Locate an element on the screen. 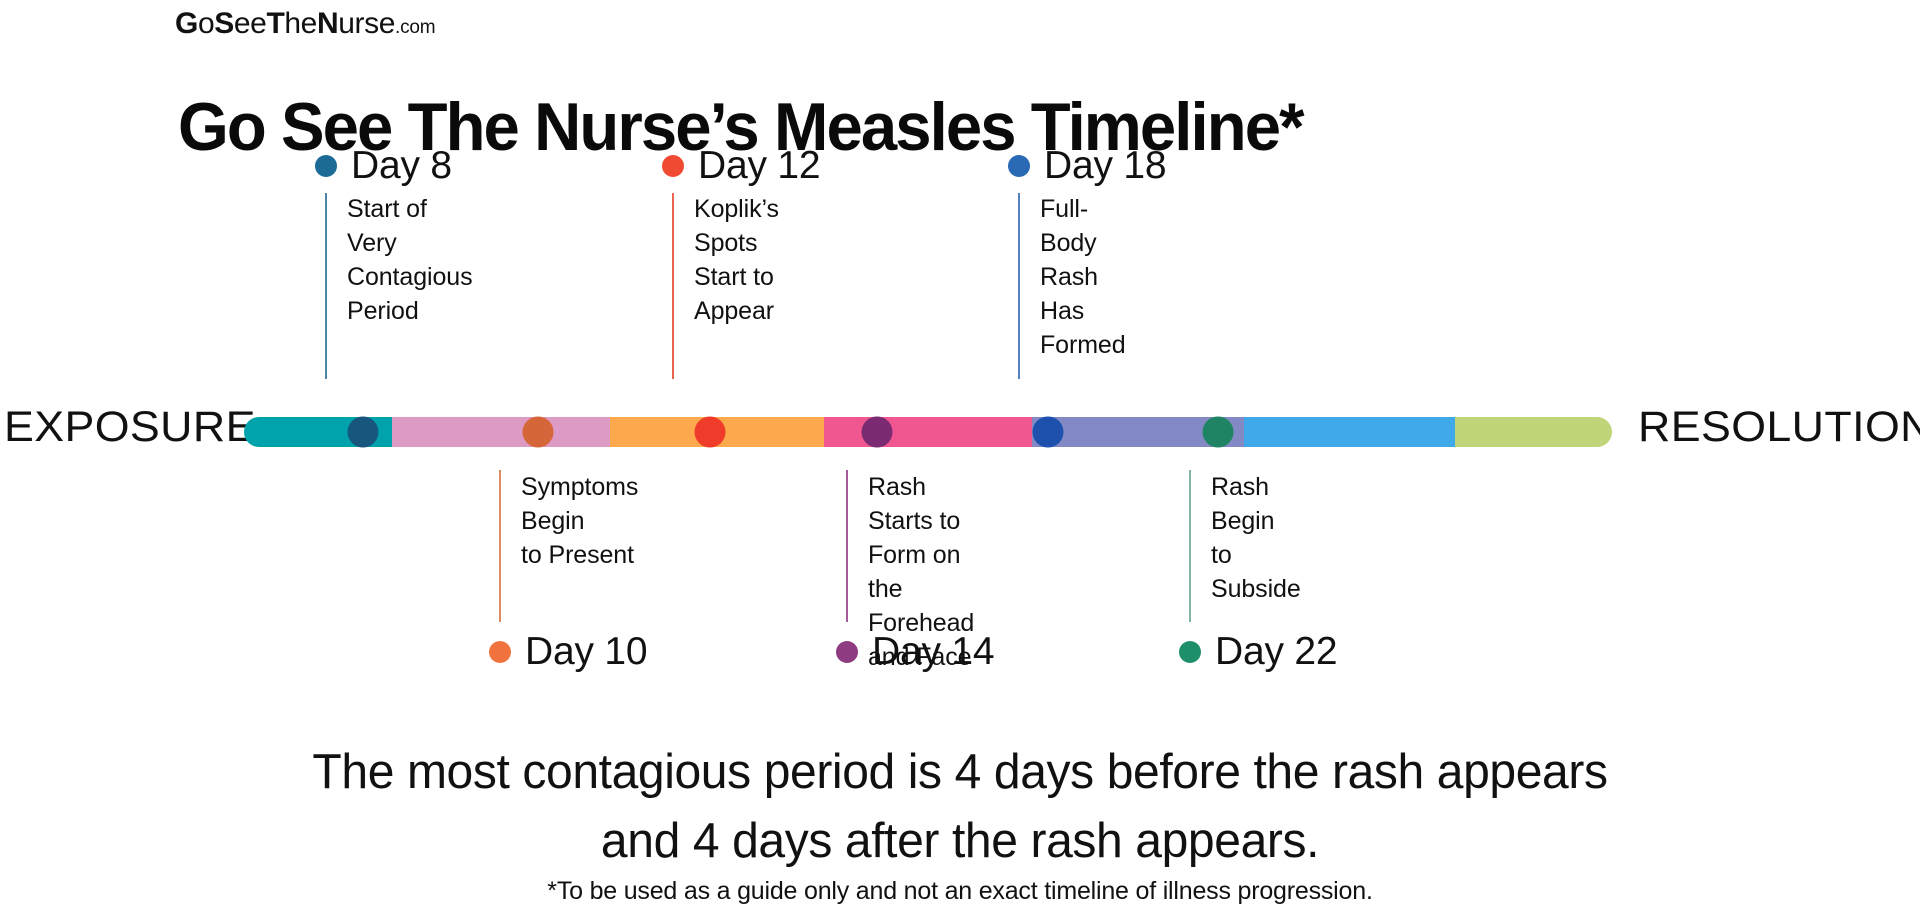  callout-day-row-day-22: Day 22 is located at coordinates (1258, 651).